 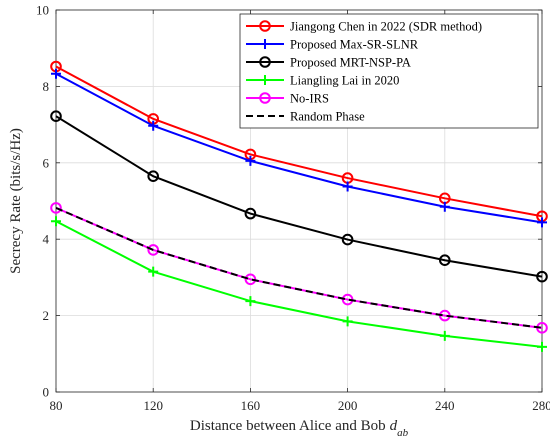 I want to click on y-tick-label: 0, so click(x=46, y=392).